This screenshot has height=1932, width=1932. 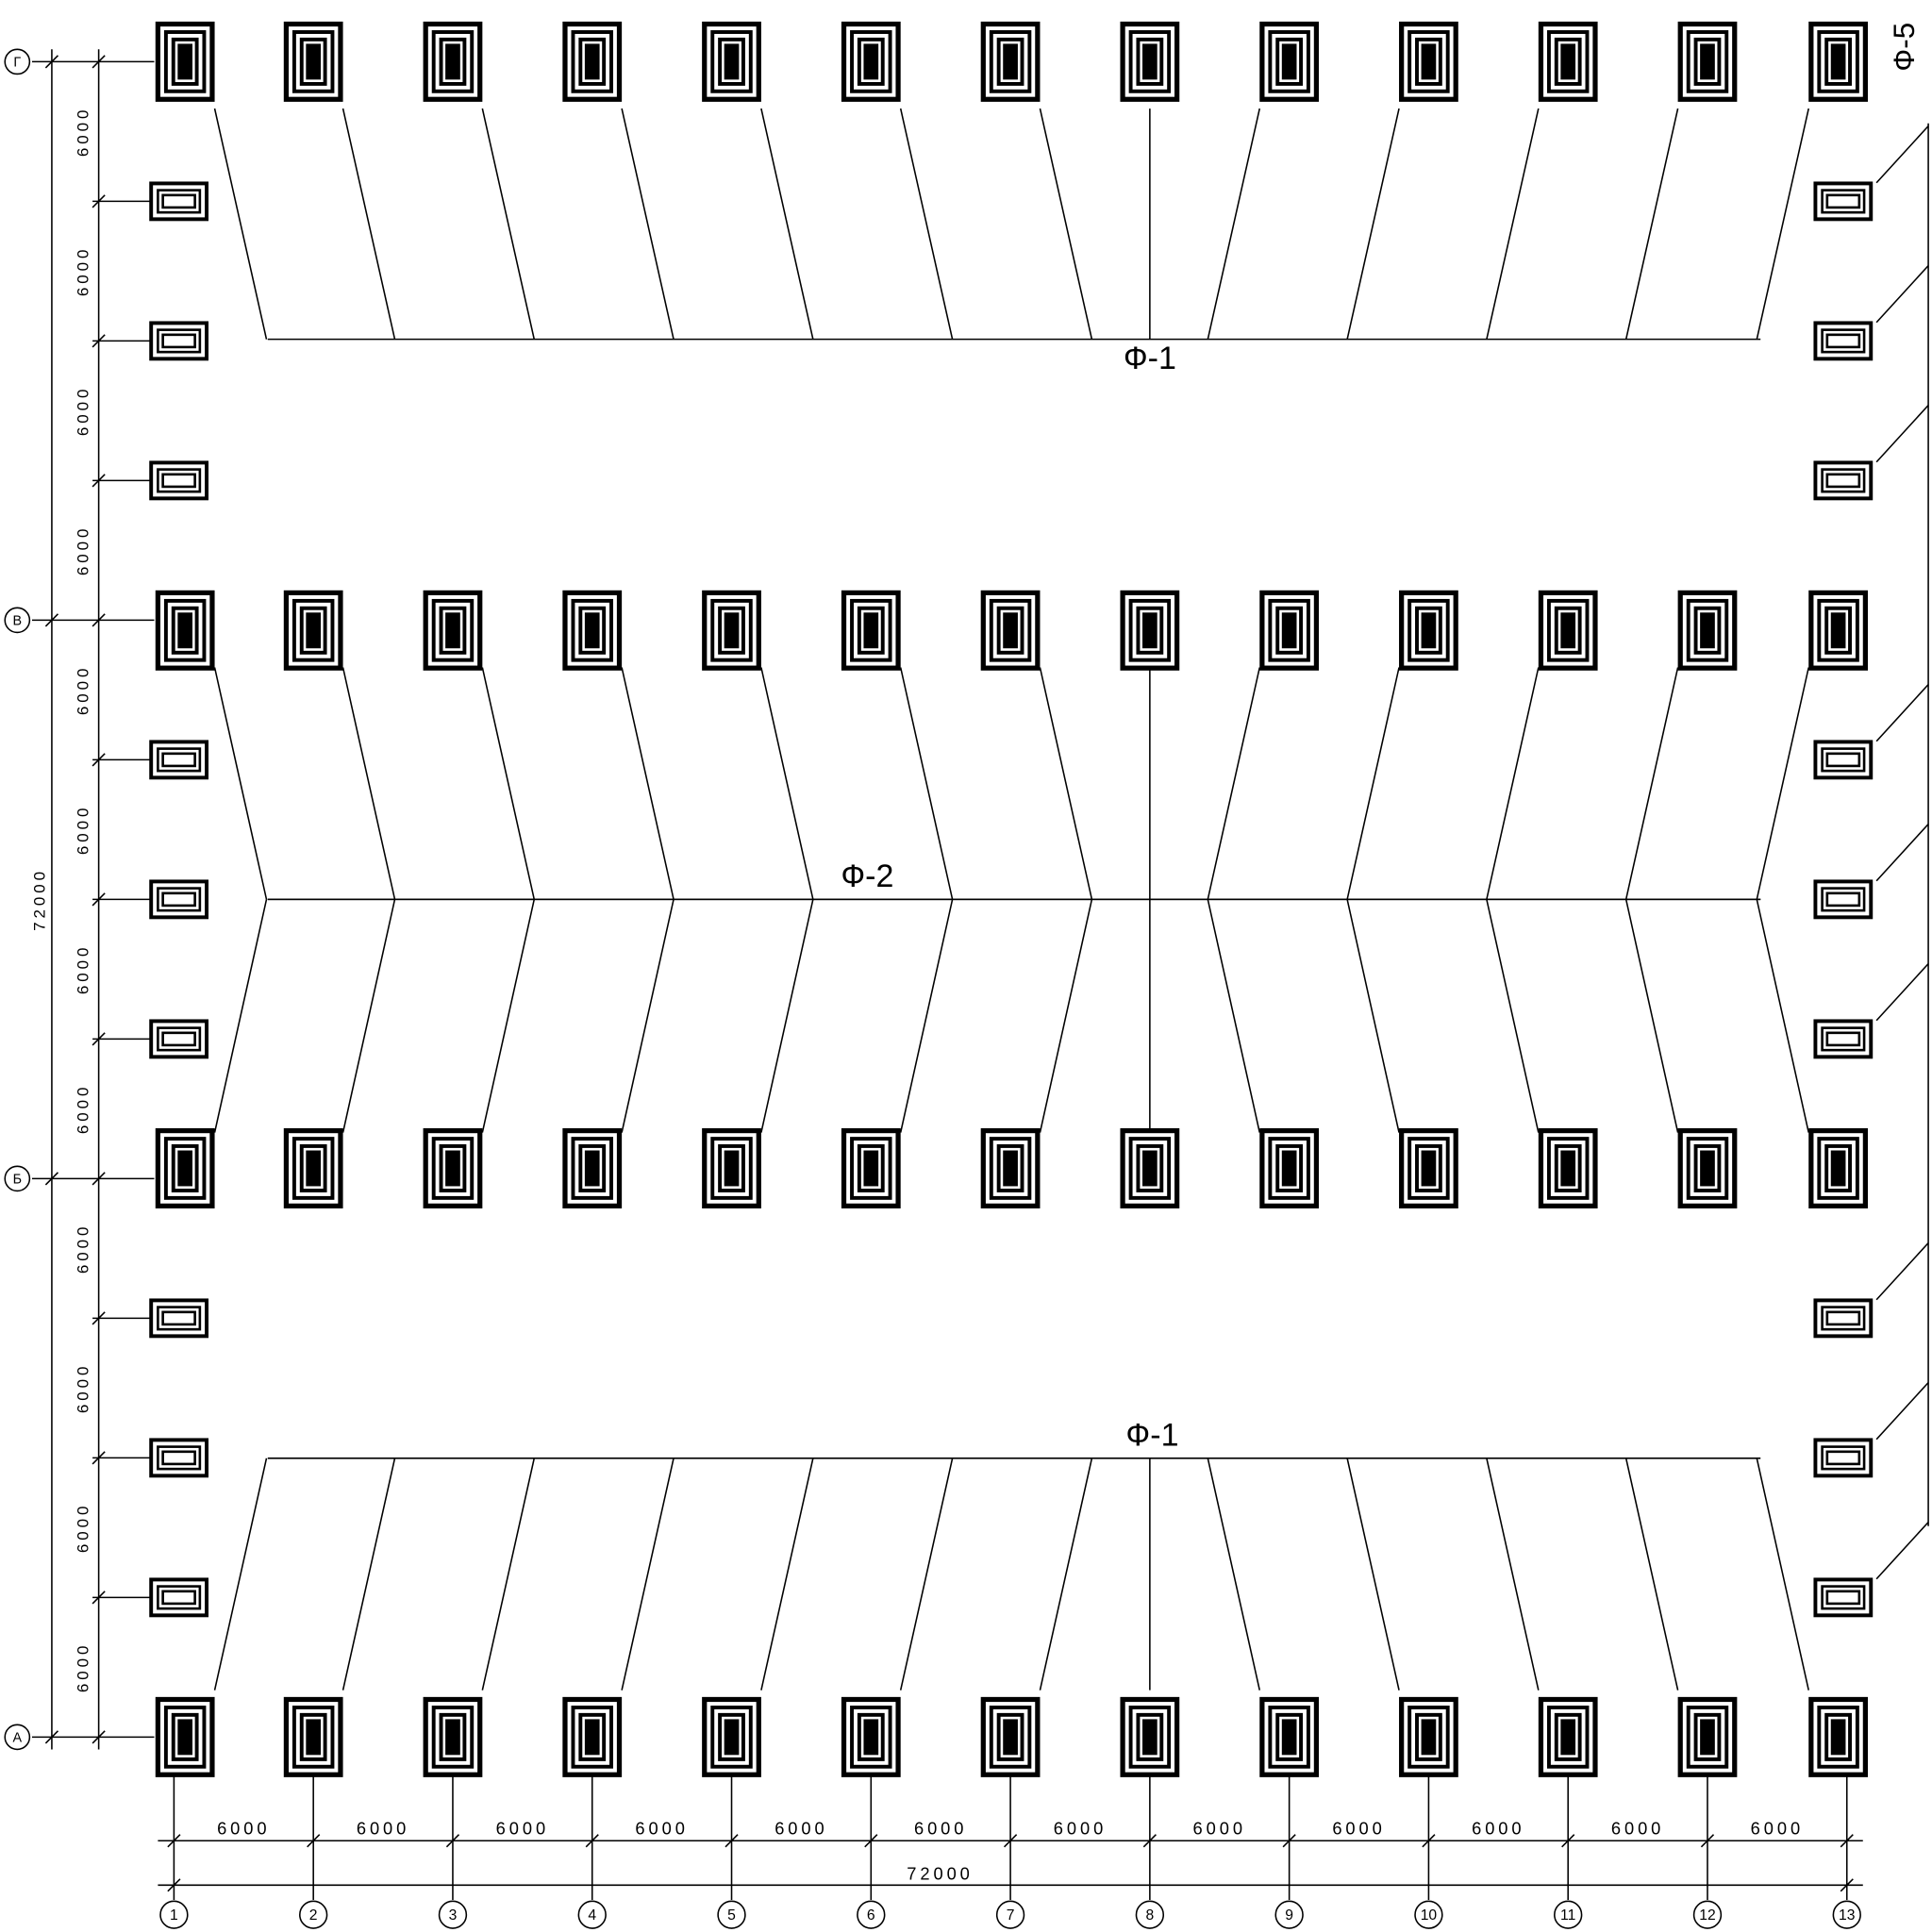 I want to click on axis-label: 13, so click(x=1848, y=1915).